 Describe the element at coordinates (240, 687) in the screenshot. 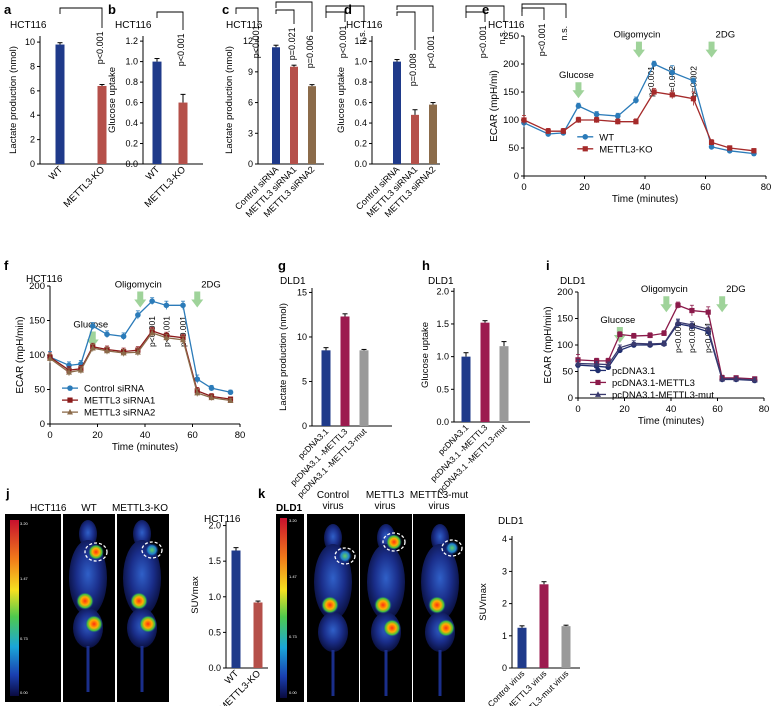

I see `category-label: METTL3-KO` at that location.